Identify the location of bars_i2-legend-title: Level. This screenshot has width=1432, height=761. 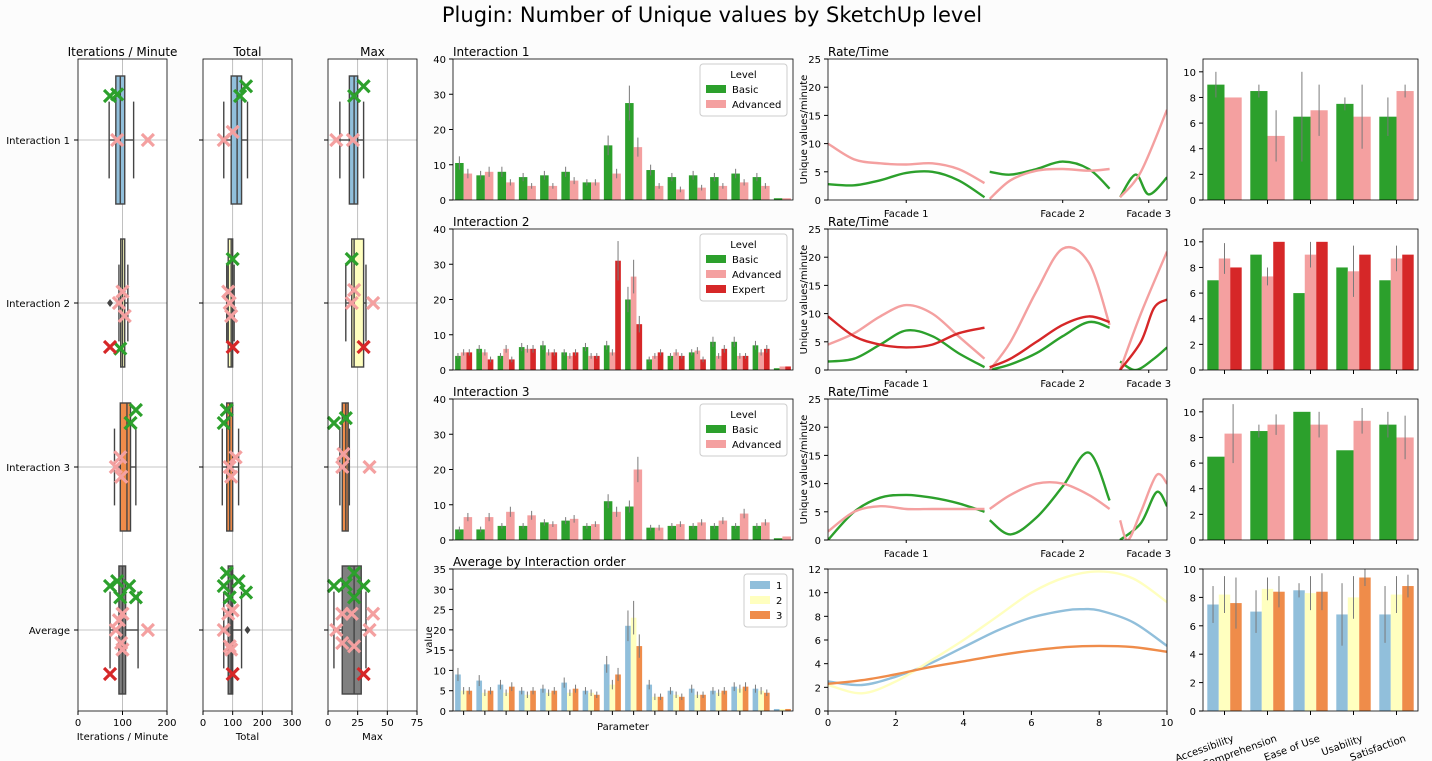
(743, 245).